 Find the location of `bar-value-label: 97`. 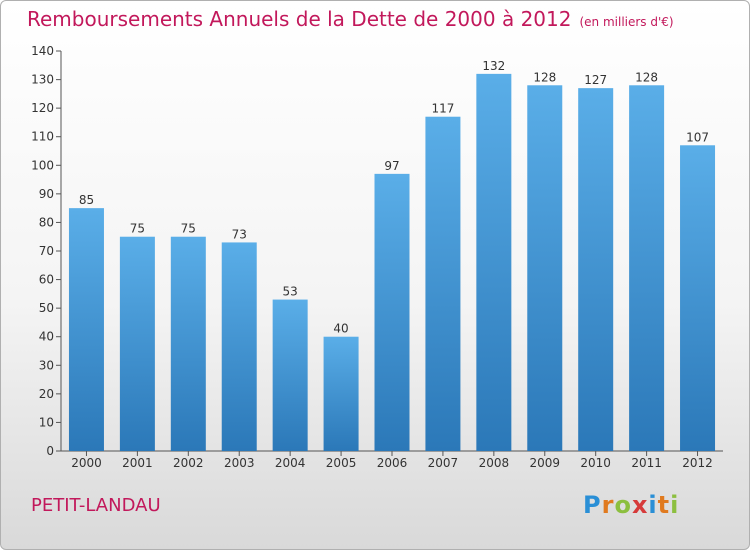

bar-value-label: 97 is located at coordinates (391, 166).